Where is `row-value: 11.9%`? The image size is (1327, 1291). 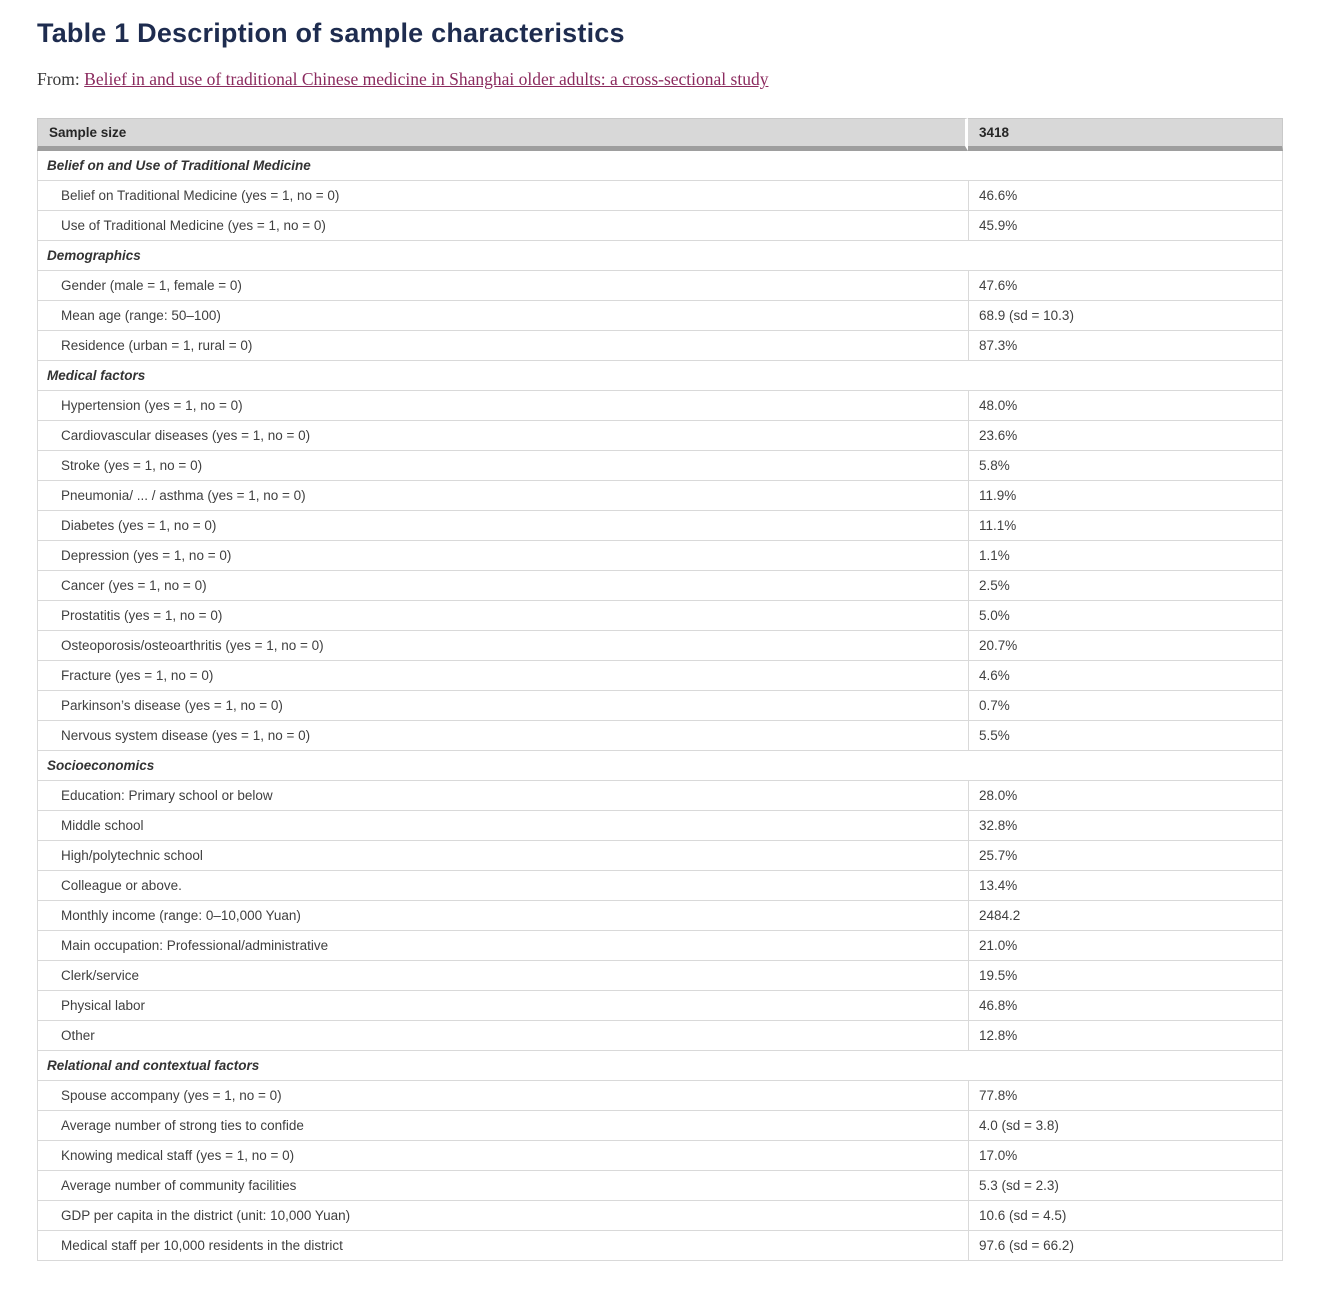
row-value: 11.9% is located at coordinates (1125, 496).